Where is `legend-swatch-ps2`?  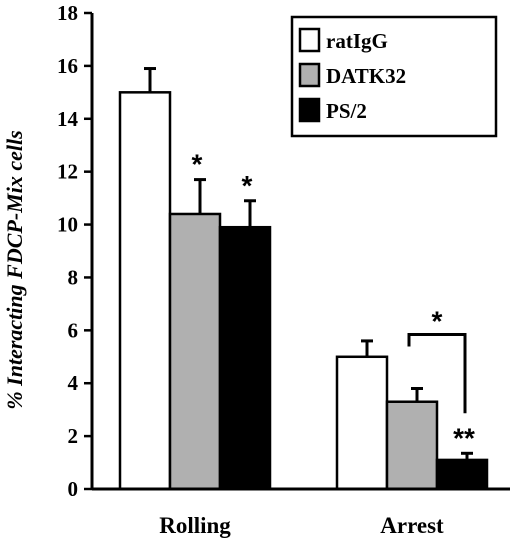
legend-swatch-ps2 is located at coordinates (309, 110).